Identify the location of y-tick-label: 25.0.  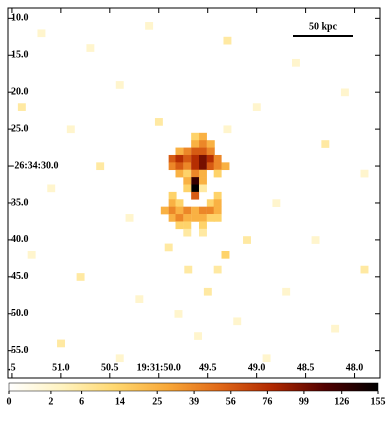
(20, 128).